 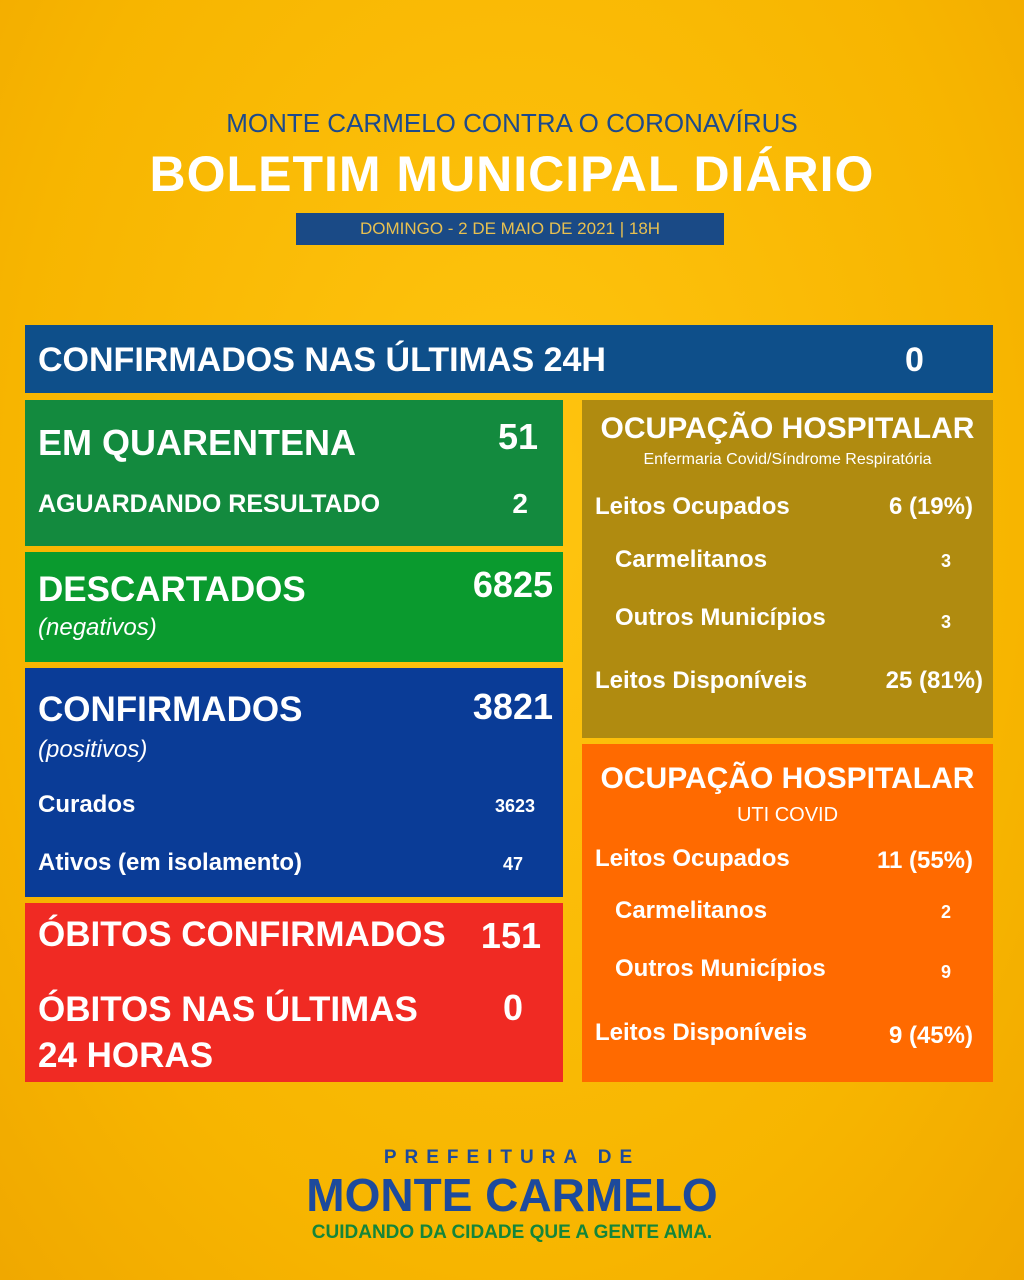 What do you see at coordinates (787, 459) in the screenshot?
I see `subtitle: Enfermaria Covid/Síndrome Respiratória` at bounding box center [787, 459].